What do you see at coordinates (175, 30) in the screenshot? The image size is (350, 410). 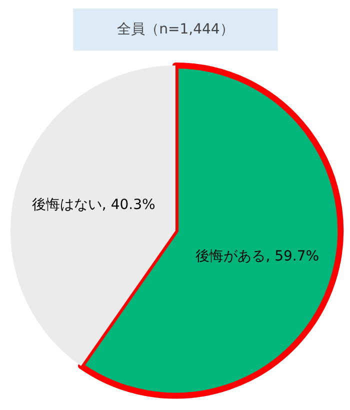 I see `chart-title: 全員（n=1,444）` at bounding box center [175, 30].